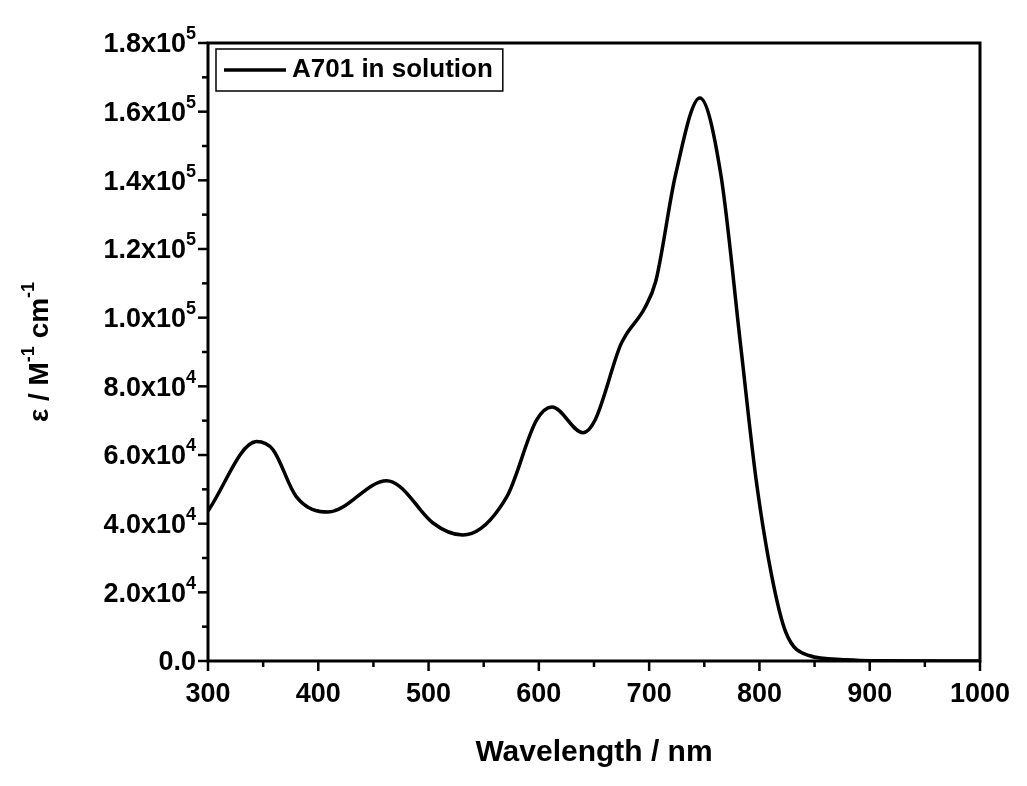 This screenshot has height=786, width=1027. Describe the element at coordinates (759, 693) in the screenshot. I see `x-tick-label: 800` at that location.